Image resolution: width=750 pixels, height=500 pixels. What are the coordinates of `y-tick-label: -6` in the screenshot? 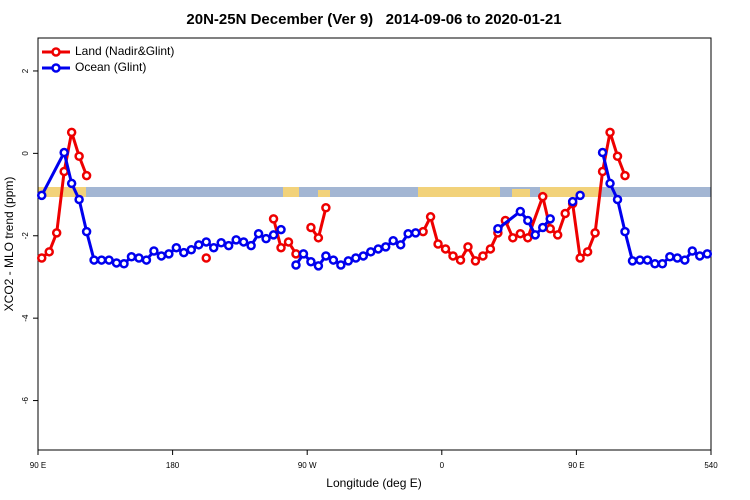 It's located at (25, 400).